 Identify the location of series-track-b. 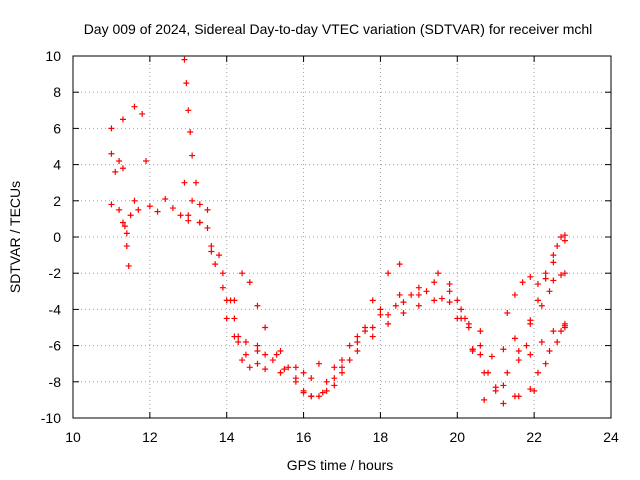
(117, 162).